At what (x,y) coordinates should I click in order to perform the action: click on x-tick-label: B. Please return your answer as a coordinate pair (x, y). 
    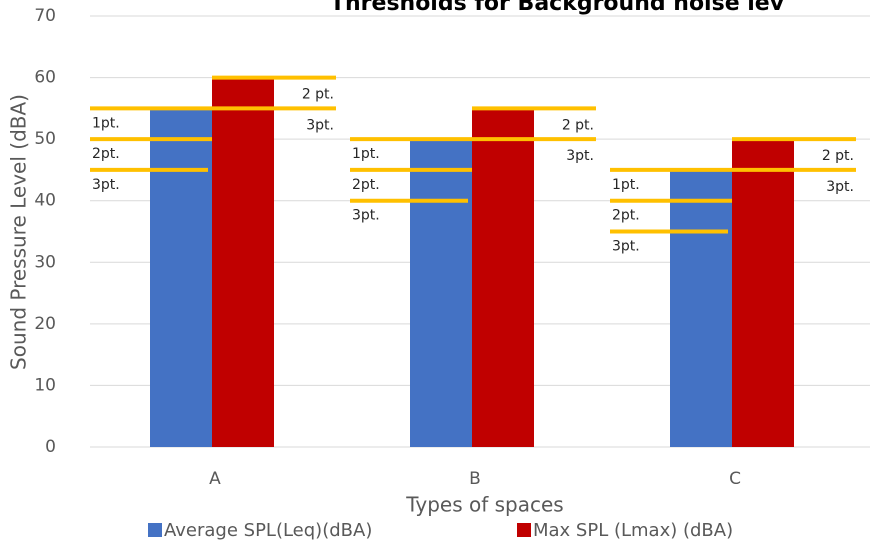
    Looking at the image, I should click on (475, 479).